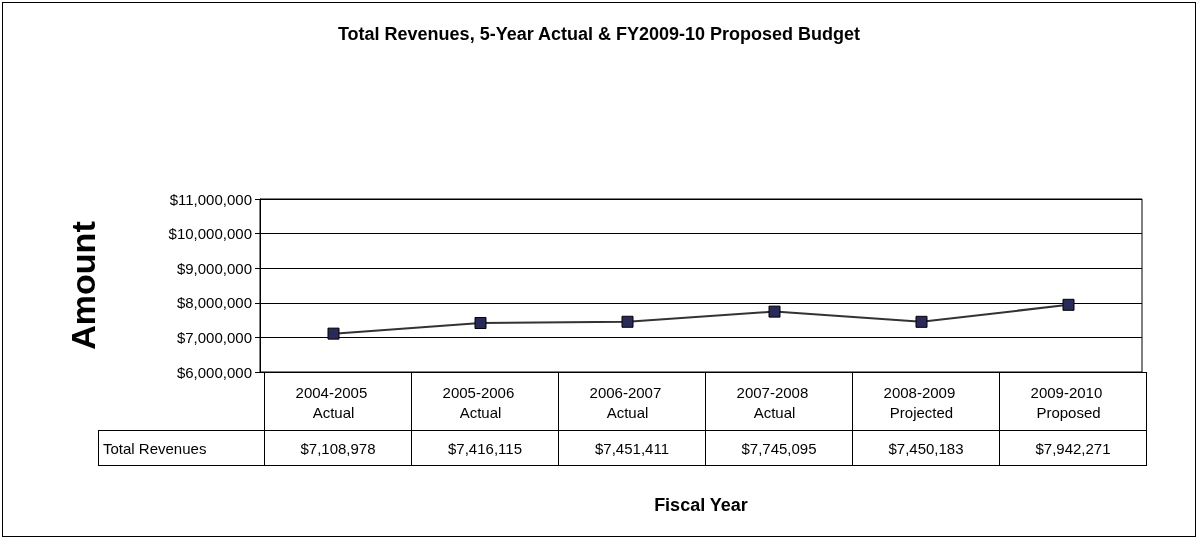 This screenshot has height=539, width=1198. I want to click on data-label: $7,745,095, so click(779, 448).